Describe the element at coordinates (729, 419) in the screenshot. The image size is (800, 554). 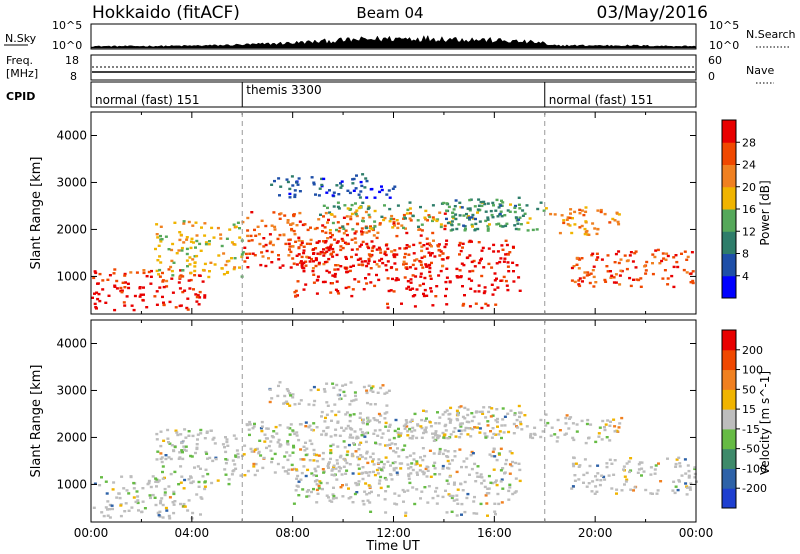
I see `colorbar-frame` at that location.